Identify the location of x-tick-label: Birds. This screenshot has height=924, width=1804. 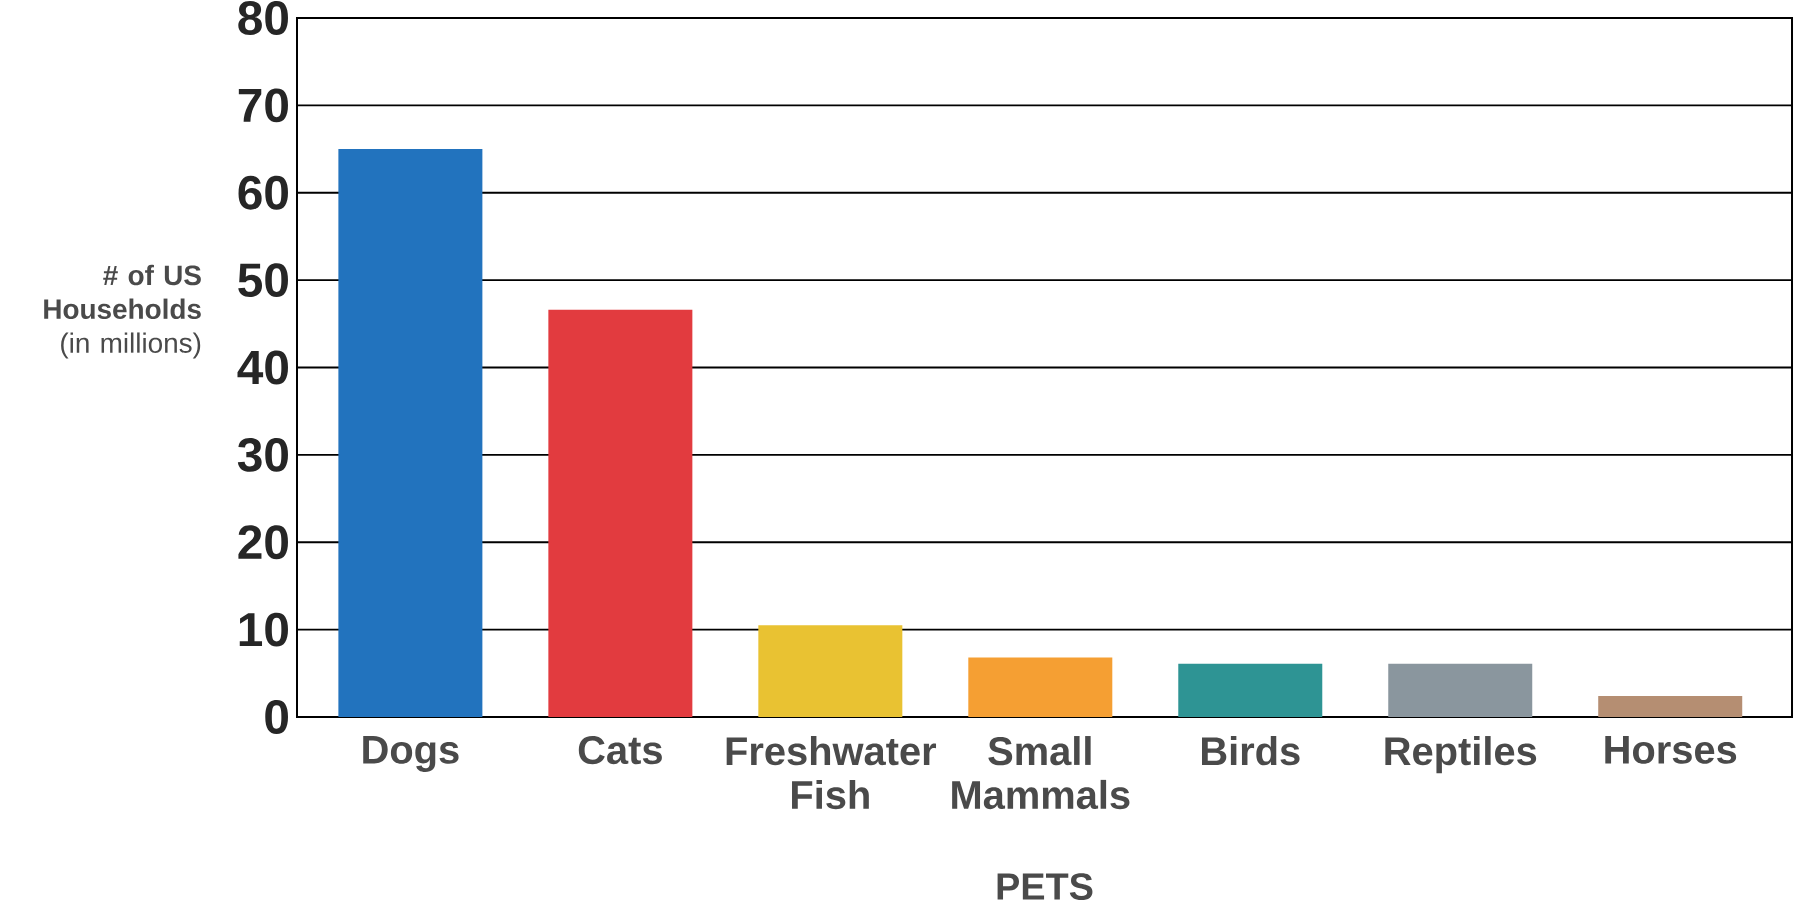
(1251, 751).